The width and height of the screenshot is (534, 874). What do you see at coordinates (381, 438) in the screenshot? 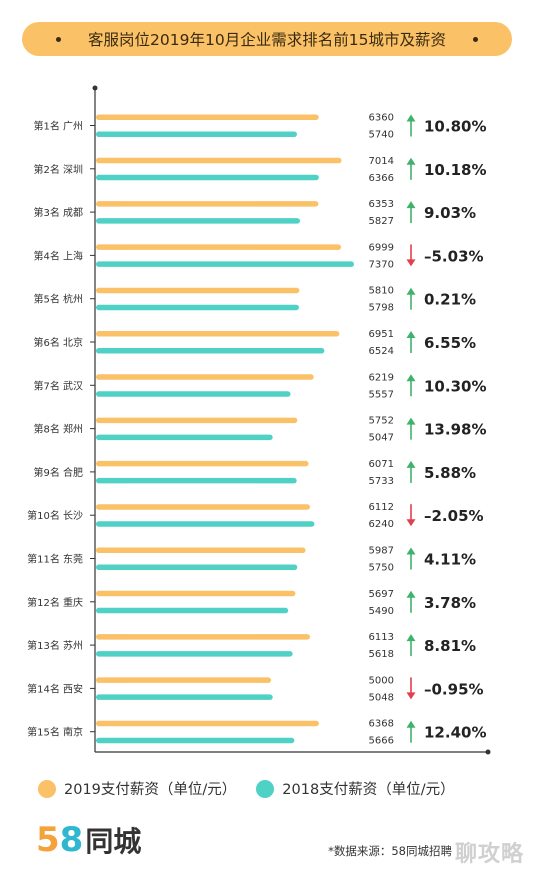
I see `value-label-2018: 5047` at bounding box center [381, 438].